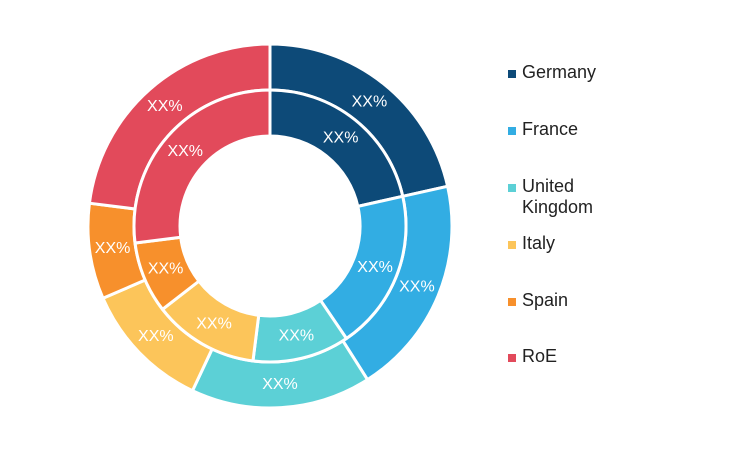 This screenshot has height=451, width=751. Describe the element at coordinates (370, 101) in the screenshot. I see `outer-label-germany: XX%` at that location.